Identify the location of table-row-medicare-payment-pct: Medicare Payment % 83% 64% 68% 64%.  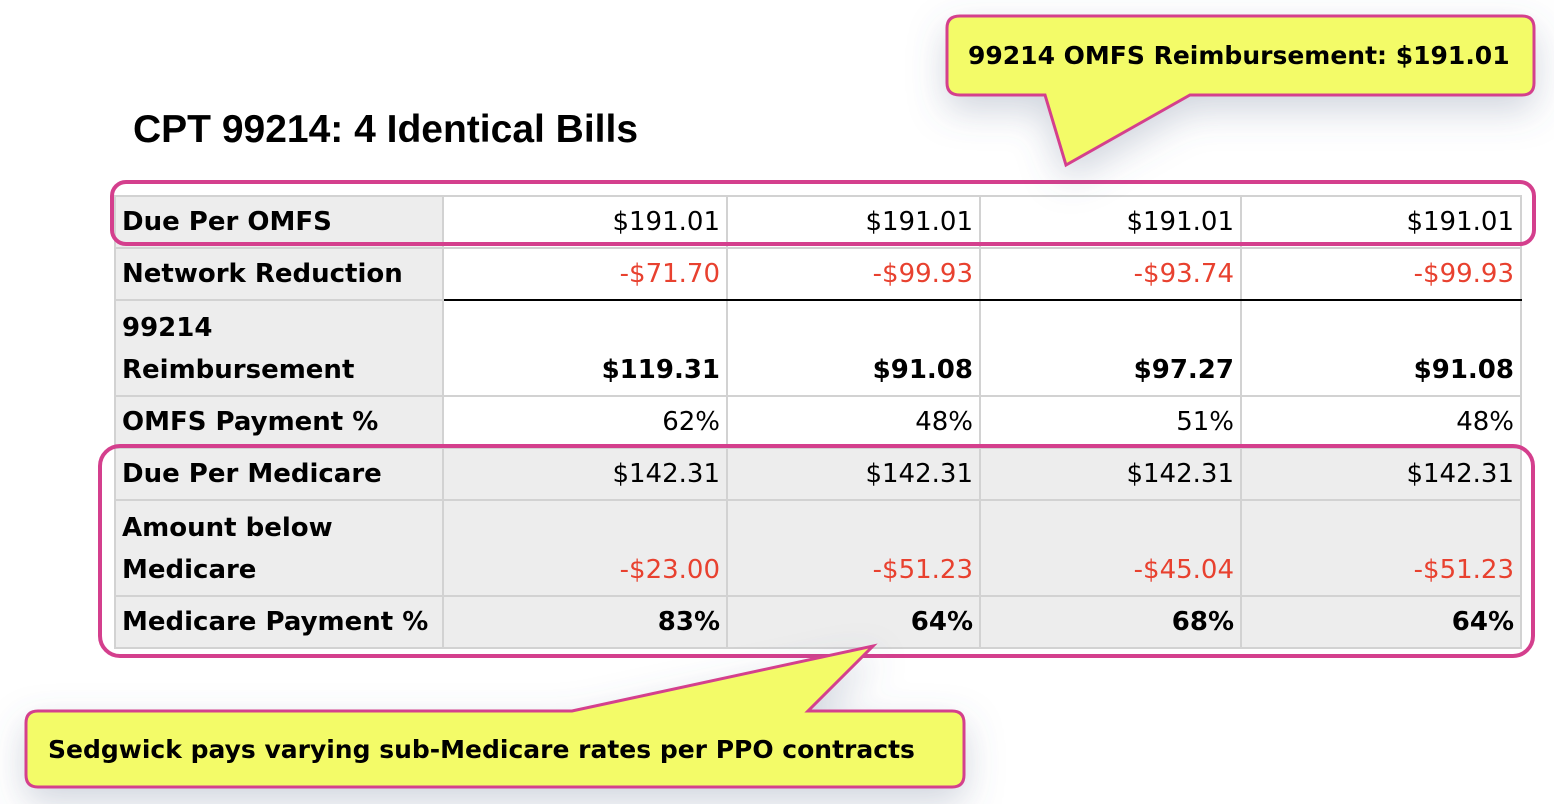
(818, 622).